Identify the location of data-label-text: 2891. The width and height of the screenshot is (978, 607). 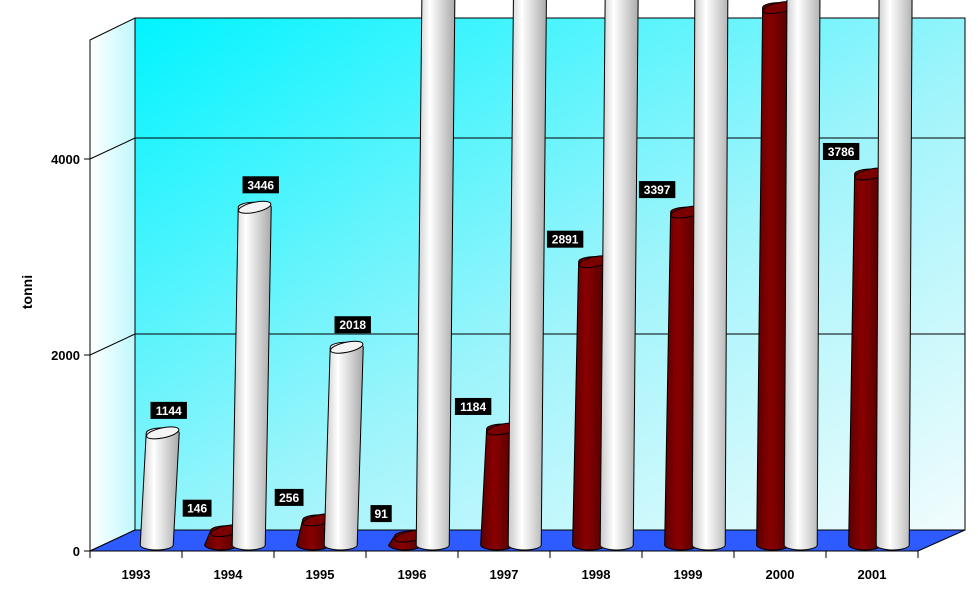
(565, 240).